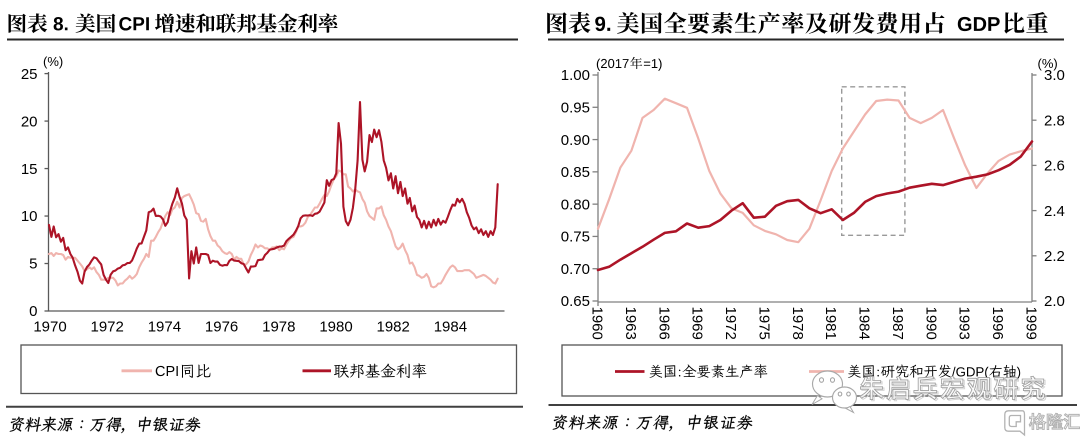  What do you see at coordinates (29, 169) in the screenshot?
I see `svg-text: 15` at bounding box center [29, 169].